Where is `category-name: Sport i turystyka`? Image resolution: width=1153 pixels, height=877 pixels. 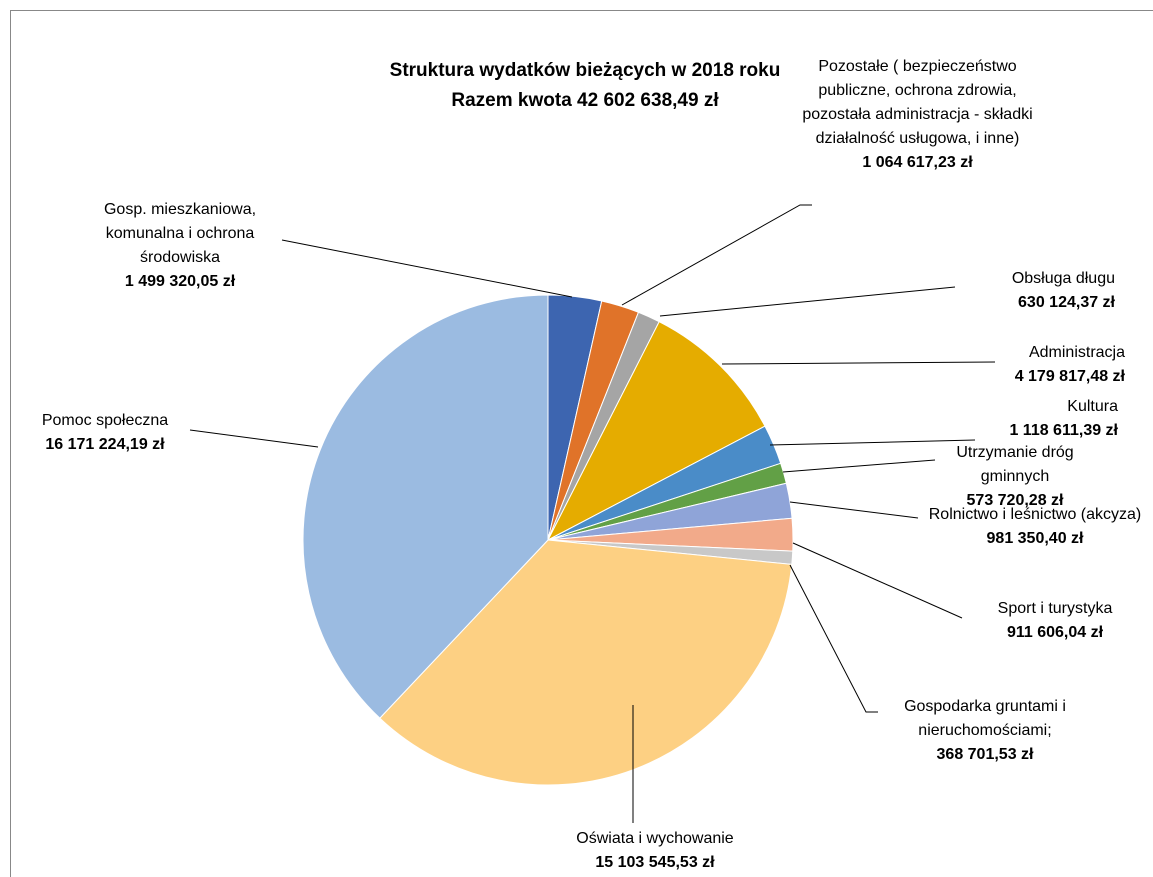
category-name: Sport i turystyka is located at coordinates (1055, 608).